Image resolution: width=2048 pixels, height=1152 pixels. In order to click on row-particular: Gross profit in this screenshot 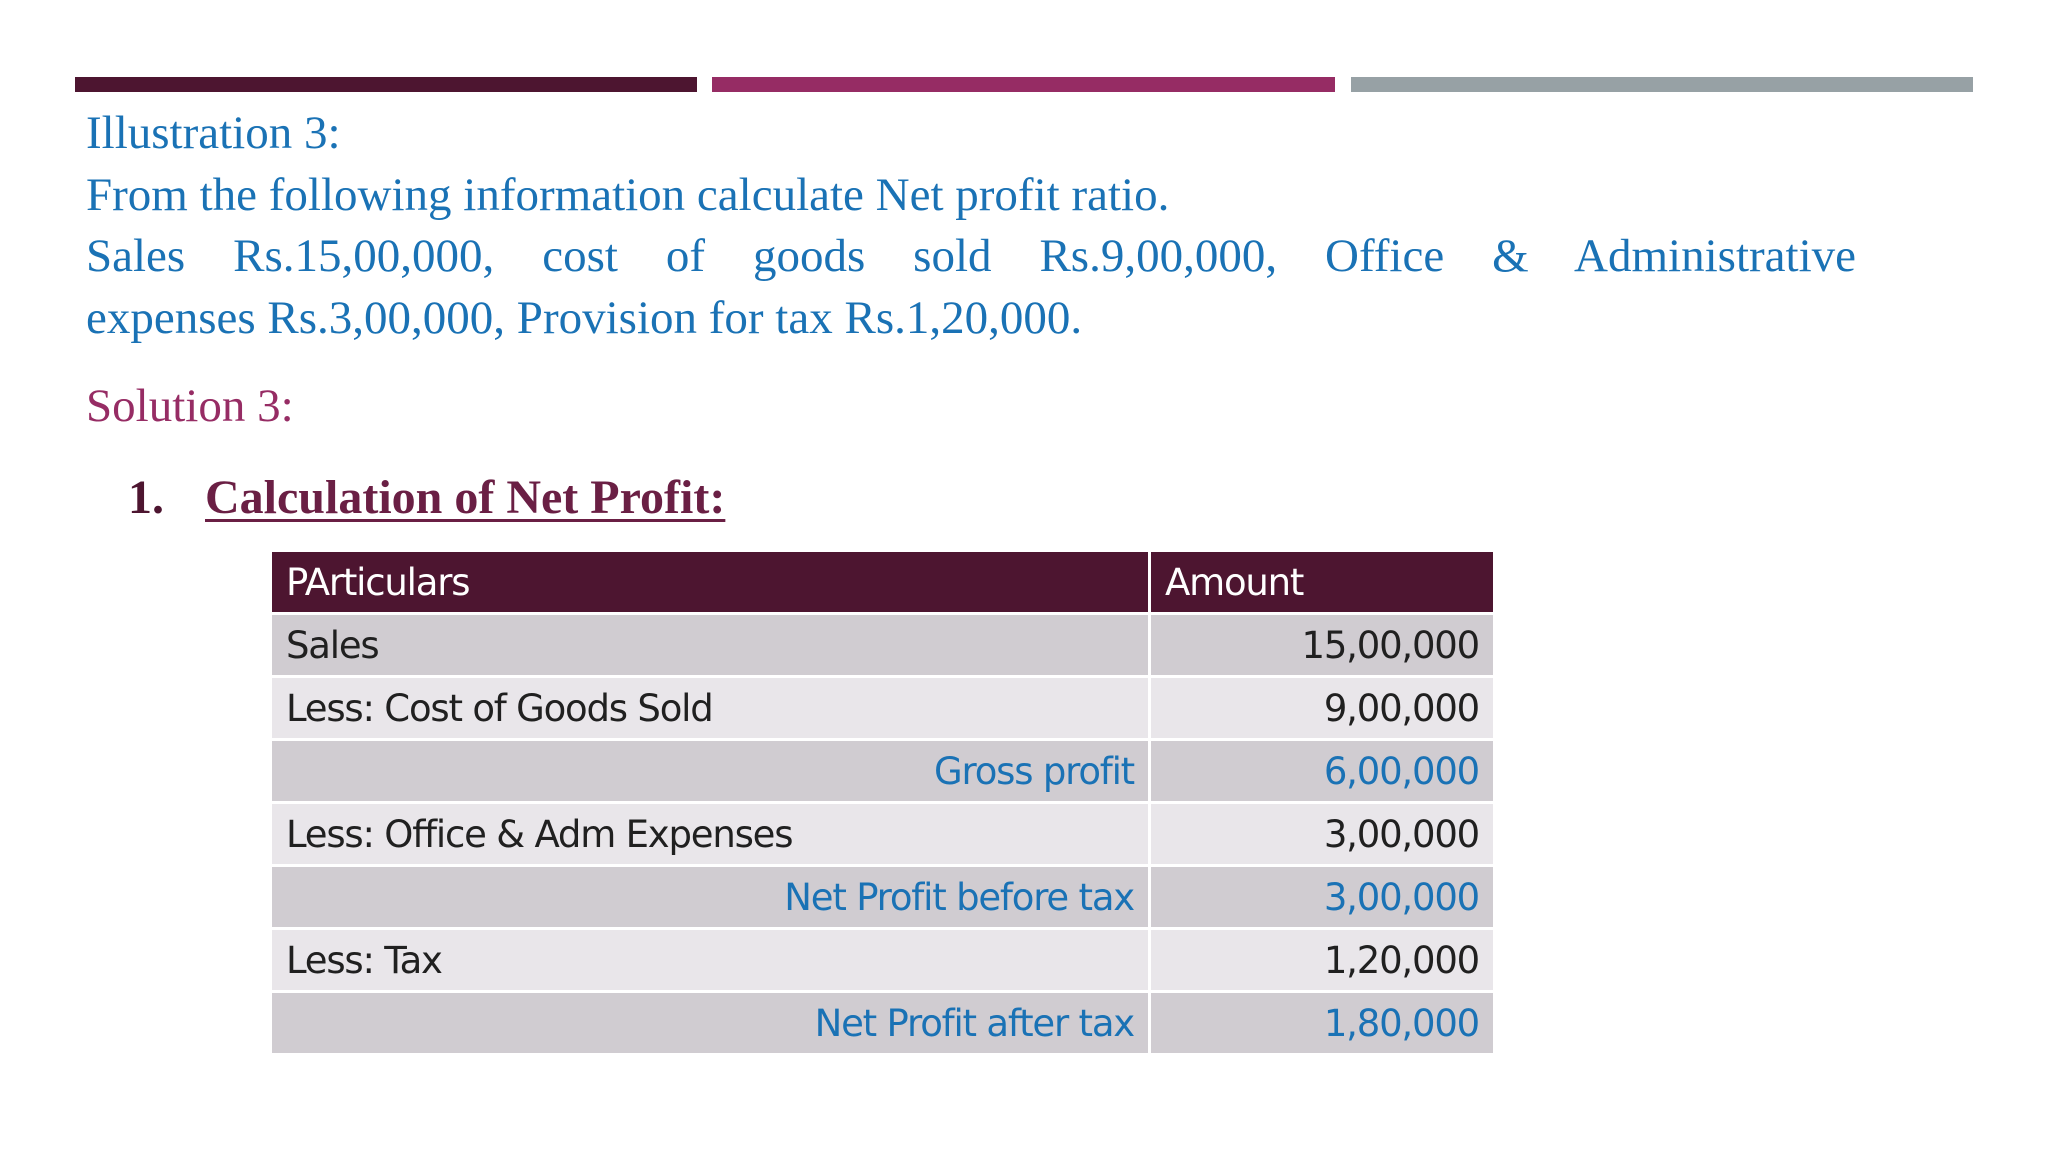, I will do `click(710, 771)`.